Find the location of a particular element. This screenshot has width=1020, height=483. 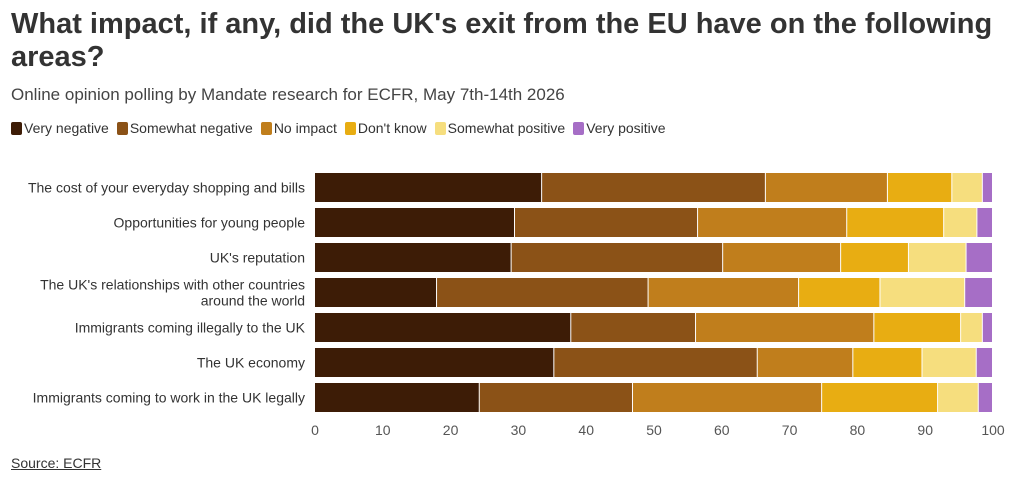

legend-label: Very negative is located at coordinates (66, 128).